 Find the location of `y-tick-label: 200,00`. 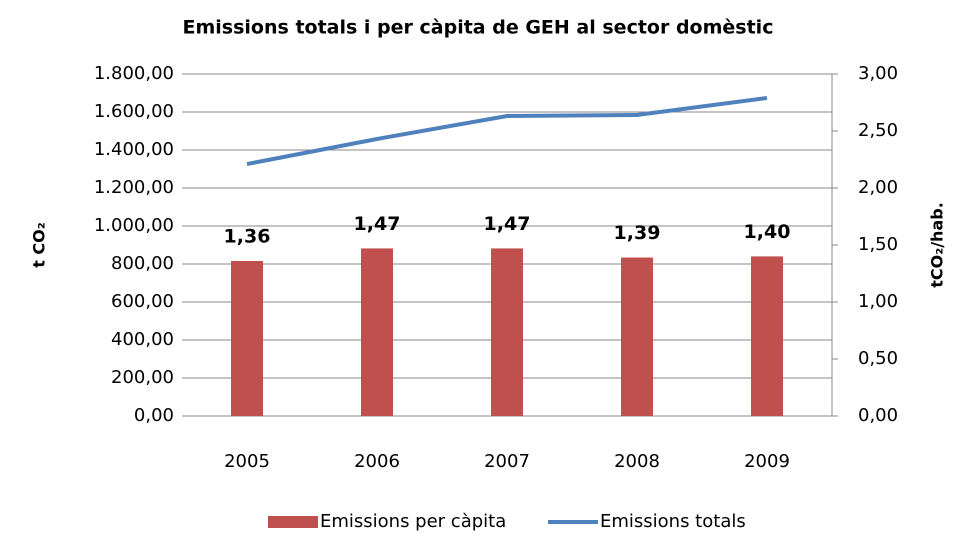

y-tick-label: 200,00 is located at coordinates (142, 377).